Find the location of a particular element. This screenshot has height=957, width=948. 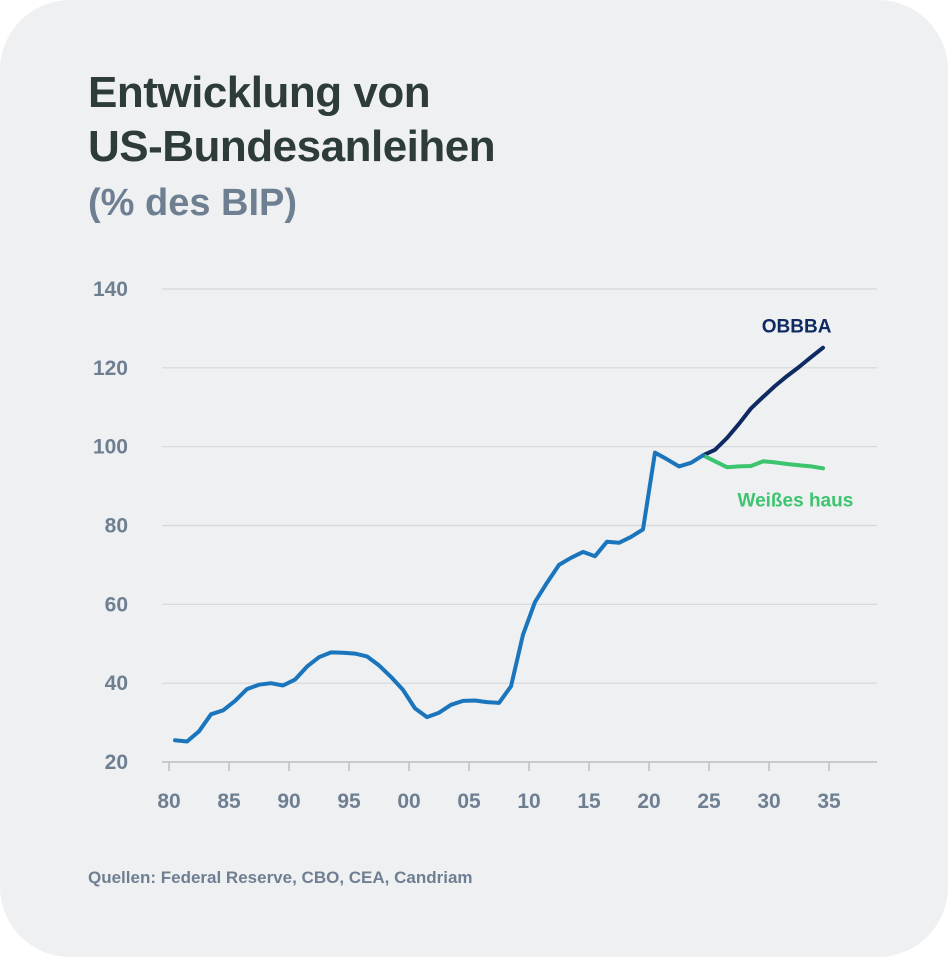

x-tick-label: 90 is located at coordinates (288, 801).